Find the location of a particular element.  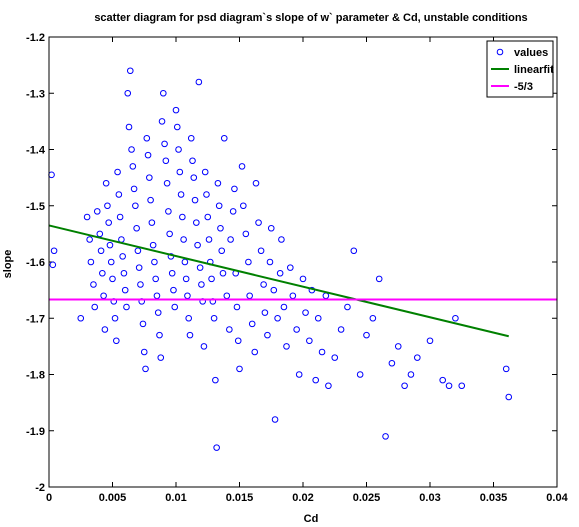

y-tick-label: -1.3 is located at coordinates (35, 94).